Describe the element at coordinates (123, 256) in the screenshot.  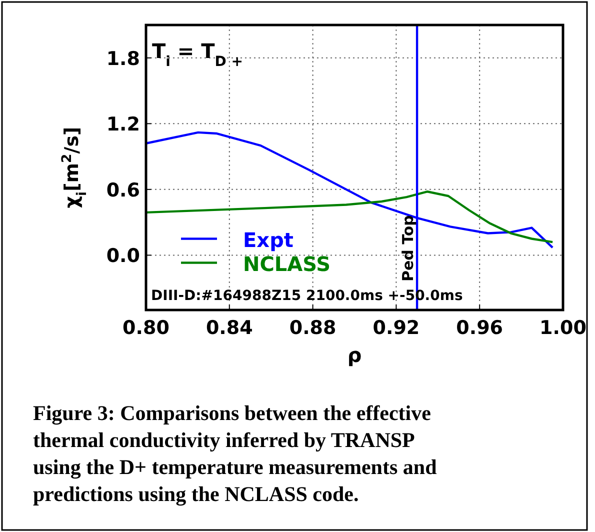
I see `y-tick-label: 0.0` at that location.